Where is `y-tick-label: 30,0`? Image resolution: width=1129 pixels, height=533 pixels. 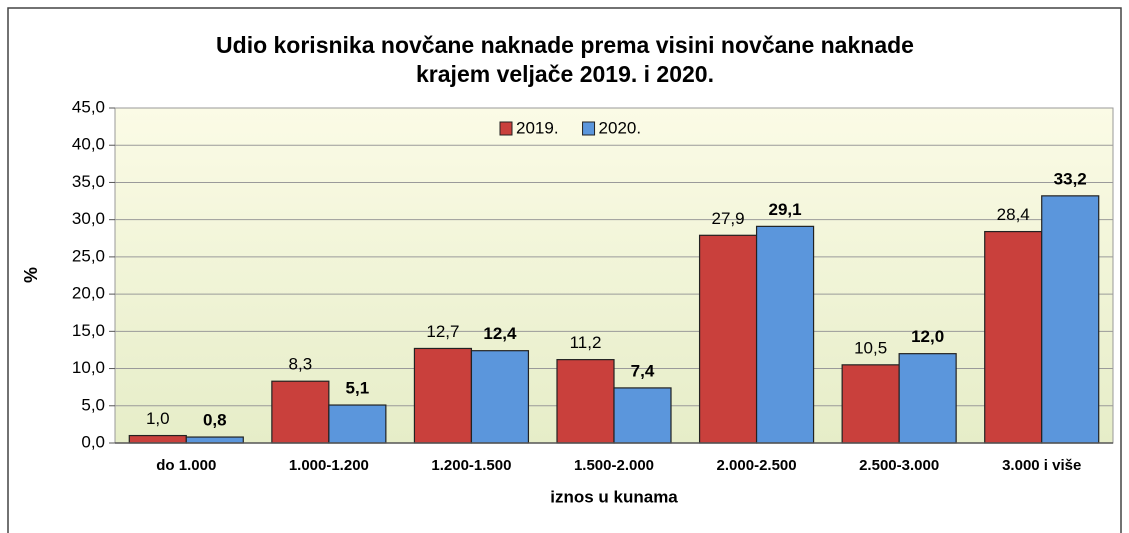
y-tick-label: 30,0 is located at coordinates (88, 218).